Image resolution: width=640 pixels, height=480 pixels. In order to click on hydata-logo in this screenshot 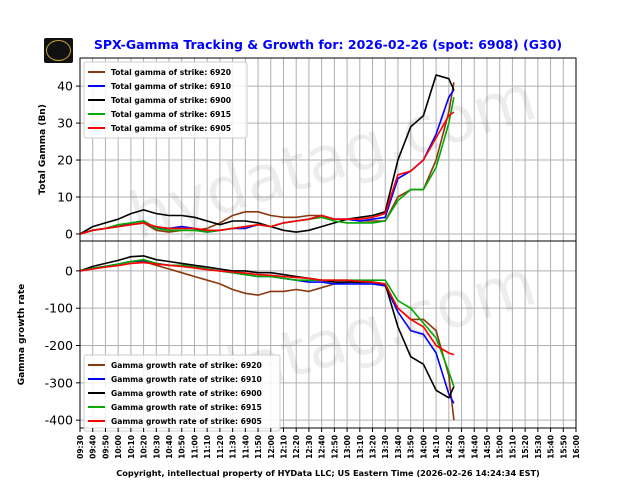, I will do `click(58, 50)`.